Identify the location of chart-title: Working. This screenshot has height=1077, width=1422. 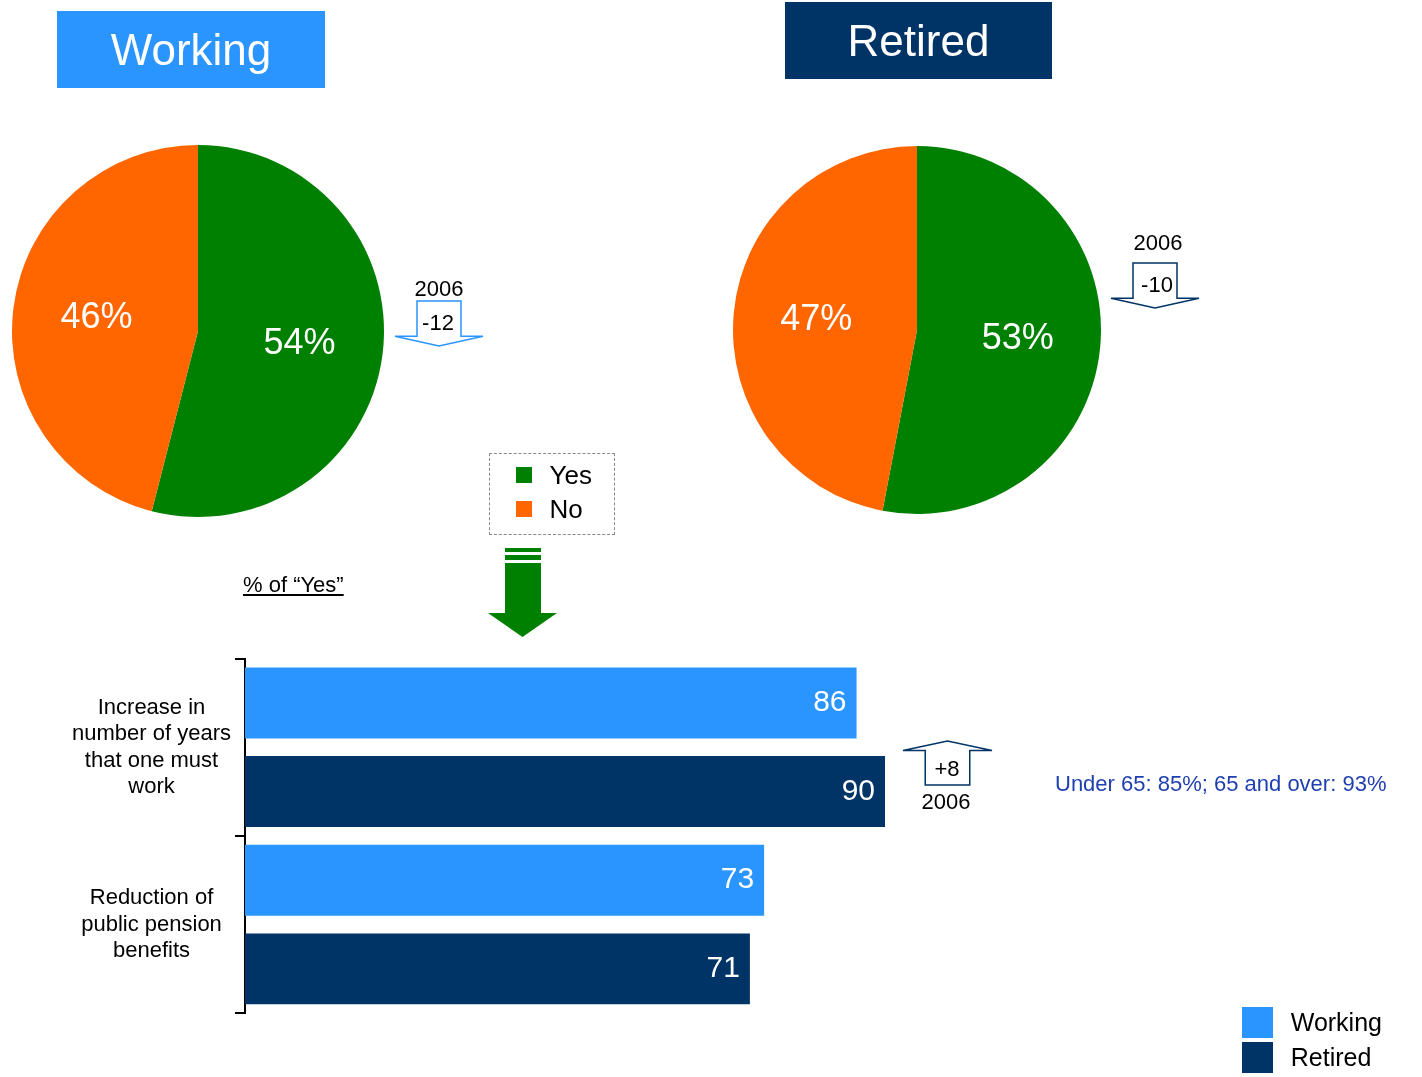
(191, 49).